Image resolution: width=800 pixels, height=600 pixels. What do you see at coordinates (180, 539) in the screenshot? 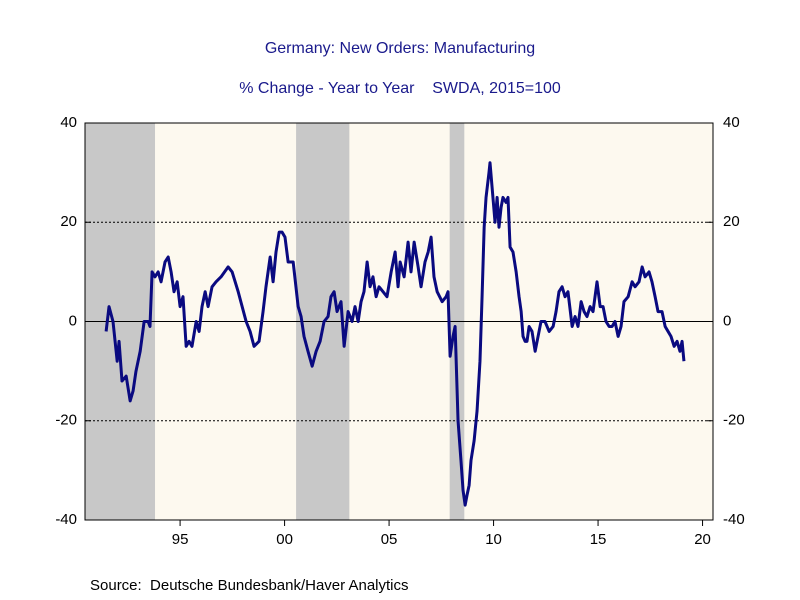
I see `x-tick-label: 95` at bounding box center [180, 539].